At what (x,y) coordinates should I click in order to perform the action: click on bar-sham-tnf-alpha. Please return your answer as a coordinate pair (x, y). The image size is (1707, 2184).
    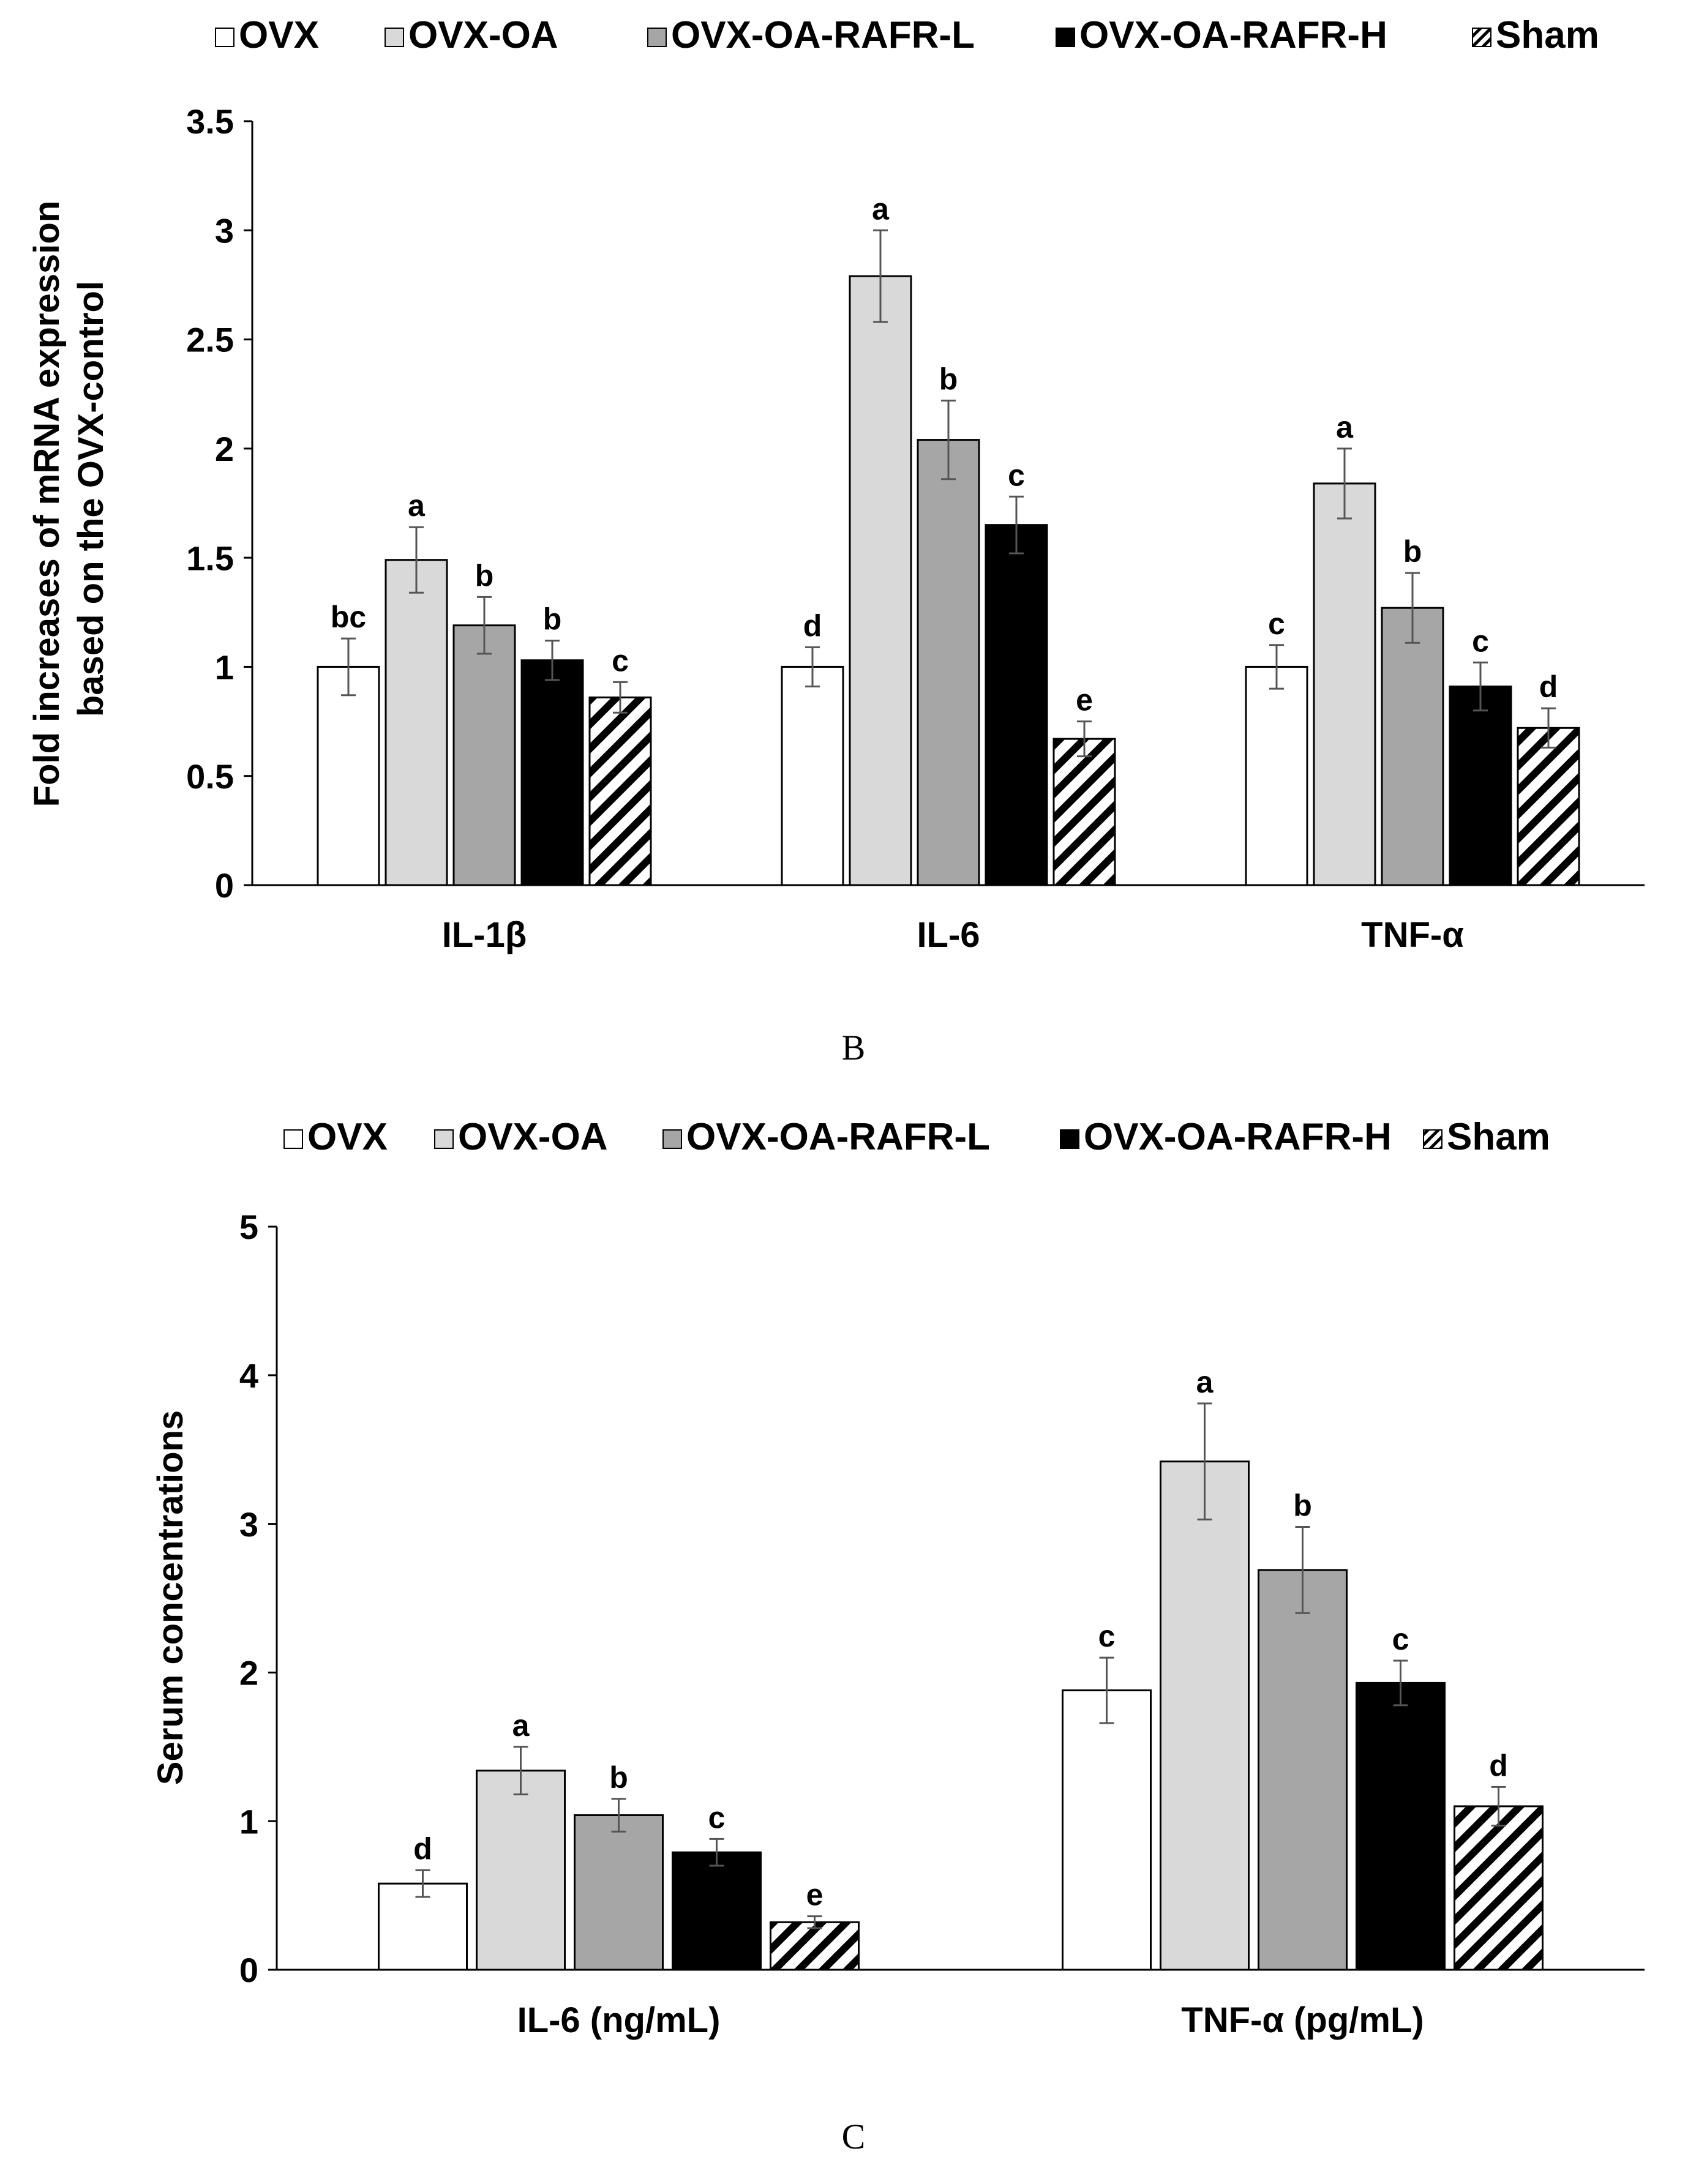
    Looking at the image, I should click on (1548, 806).